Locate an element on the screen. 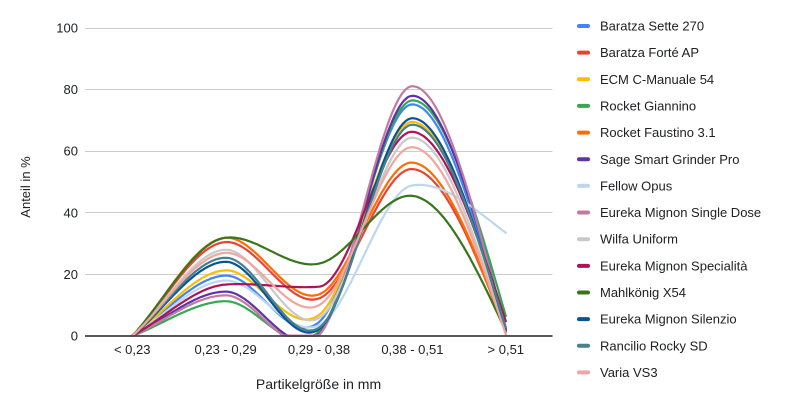 The height and width of the screenshot is (414, 800). svg-text: < 0,23 is located at coordinates (132, 349).